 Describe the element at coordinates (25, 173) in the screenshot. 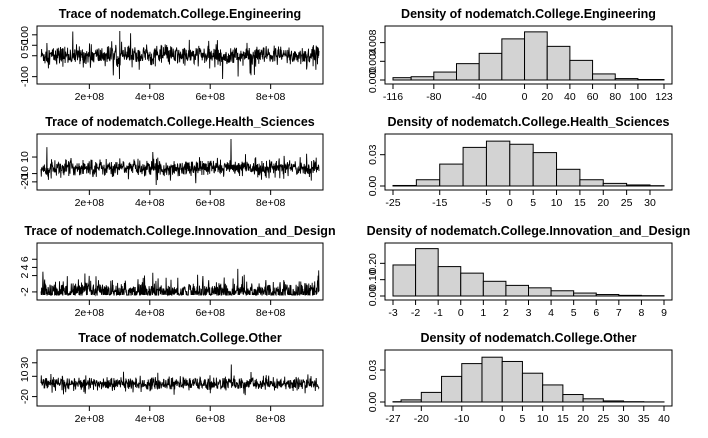

I see `y-tick-label: -10` at that location.